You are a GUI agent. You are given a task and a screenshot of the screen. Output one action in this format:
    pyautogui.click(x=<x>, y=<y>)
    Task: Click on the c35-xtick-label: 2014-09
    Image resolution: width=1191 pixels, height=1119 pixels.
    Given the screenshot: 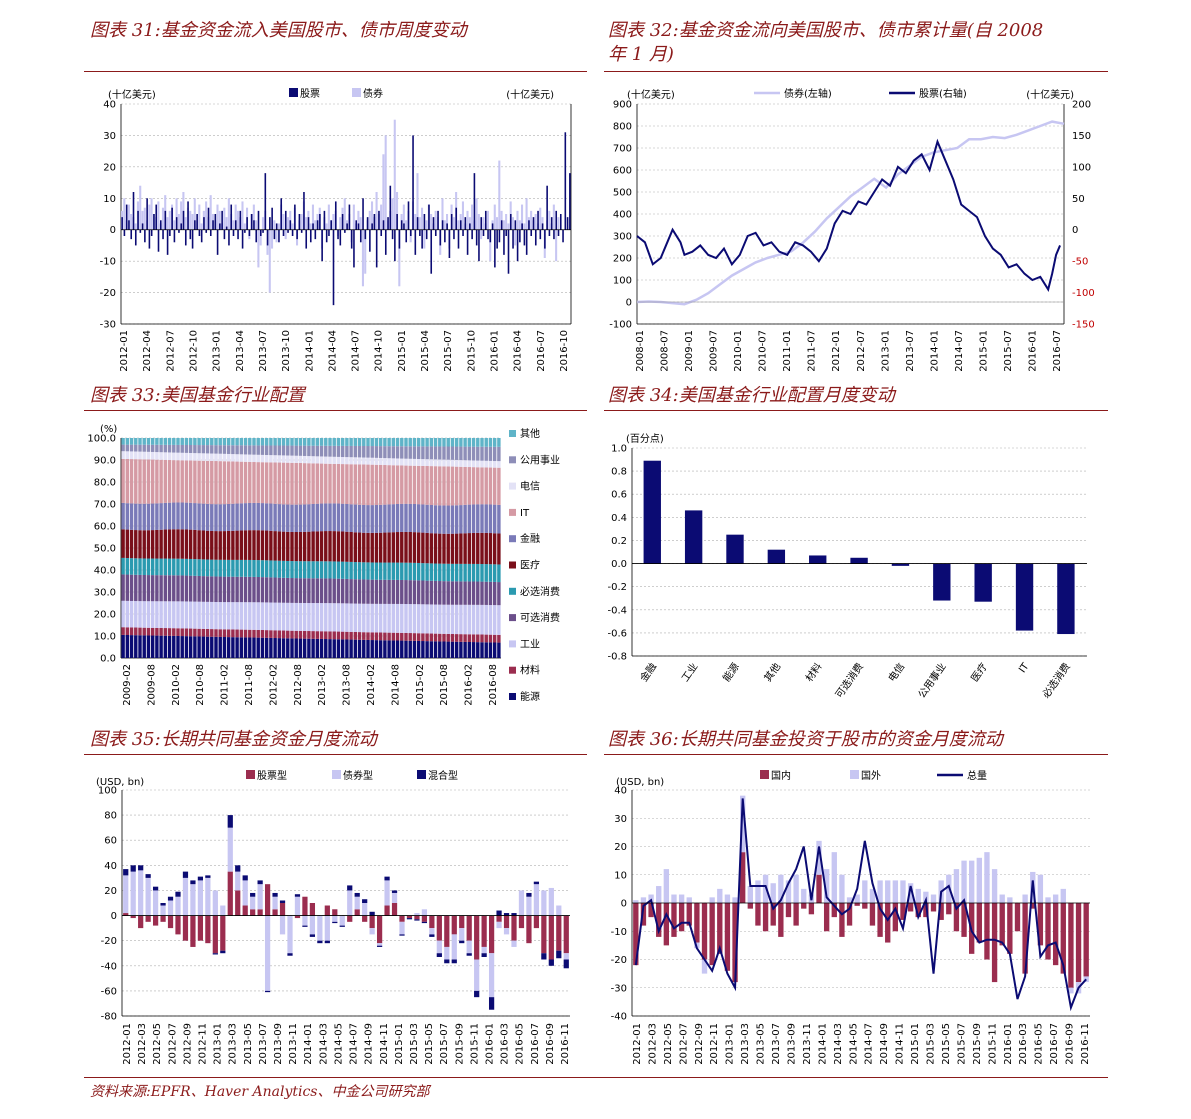 What is the action you would take?
    pyautogui.click(x=369, y=1044)
    